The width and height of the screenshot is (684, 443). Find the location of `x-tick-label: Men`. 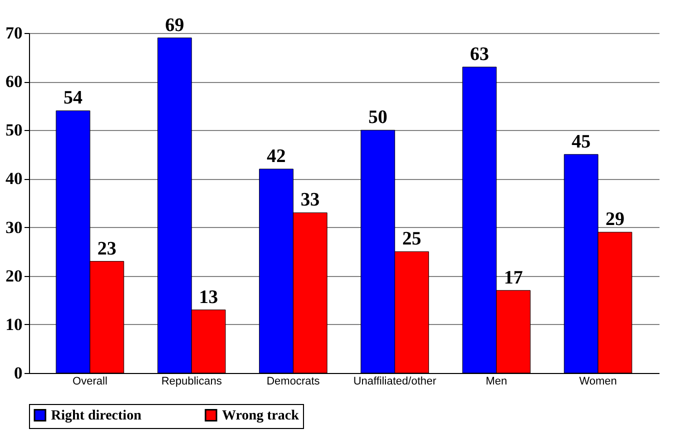

x-tick-label: Men is located at coordinates (497, 382).